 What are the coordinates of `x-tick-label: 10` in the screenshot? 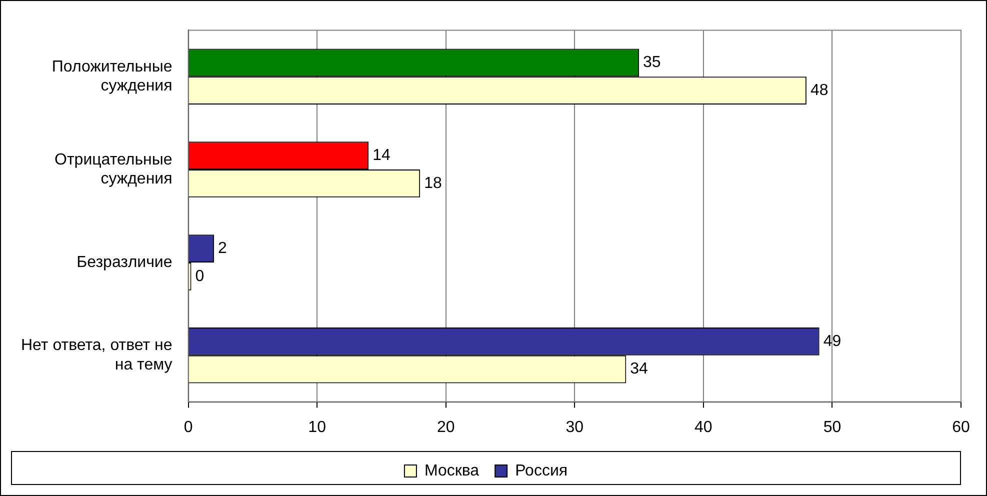 It's located at (317, 427).